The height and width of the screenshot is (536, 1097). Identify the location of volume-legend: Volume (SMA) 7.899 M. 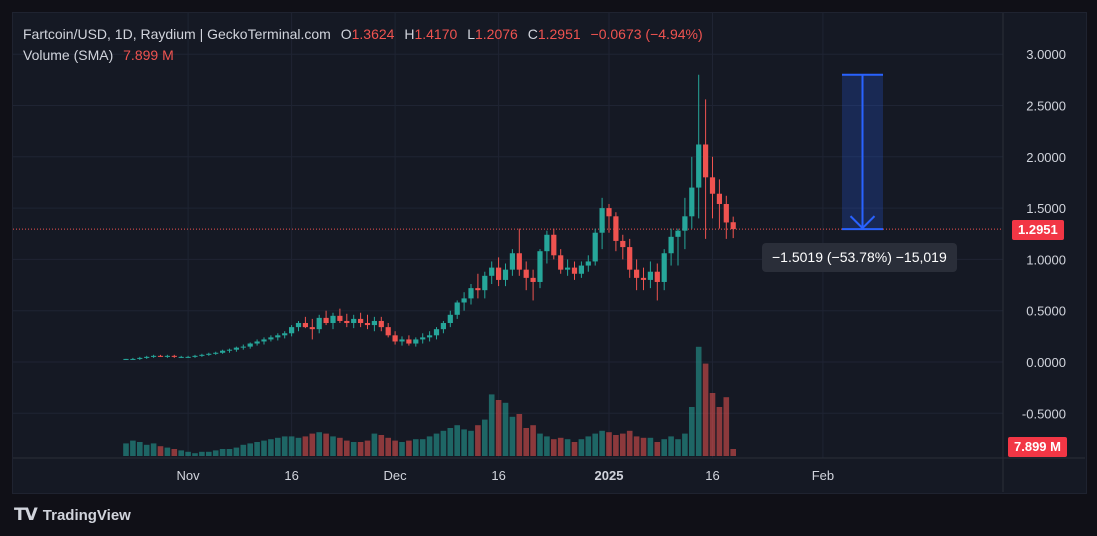
(363, 55).